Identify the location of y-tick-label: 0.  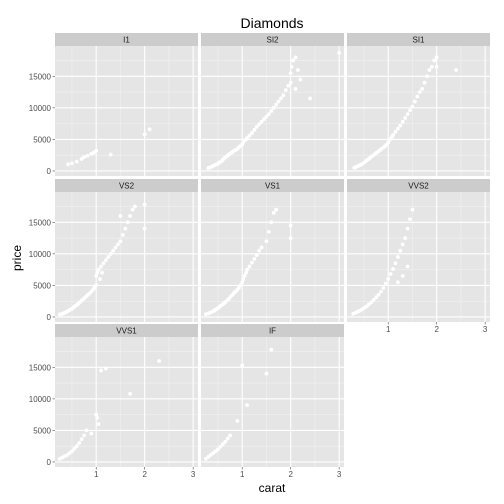
(49, 171).